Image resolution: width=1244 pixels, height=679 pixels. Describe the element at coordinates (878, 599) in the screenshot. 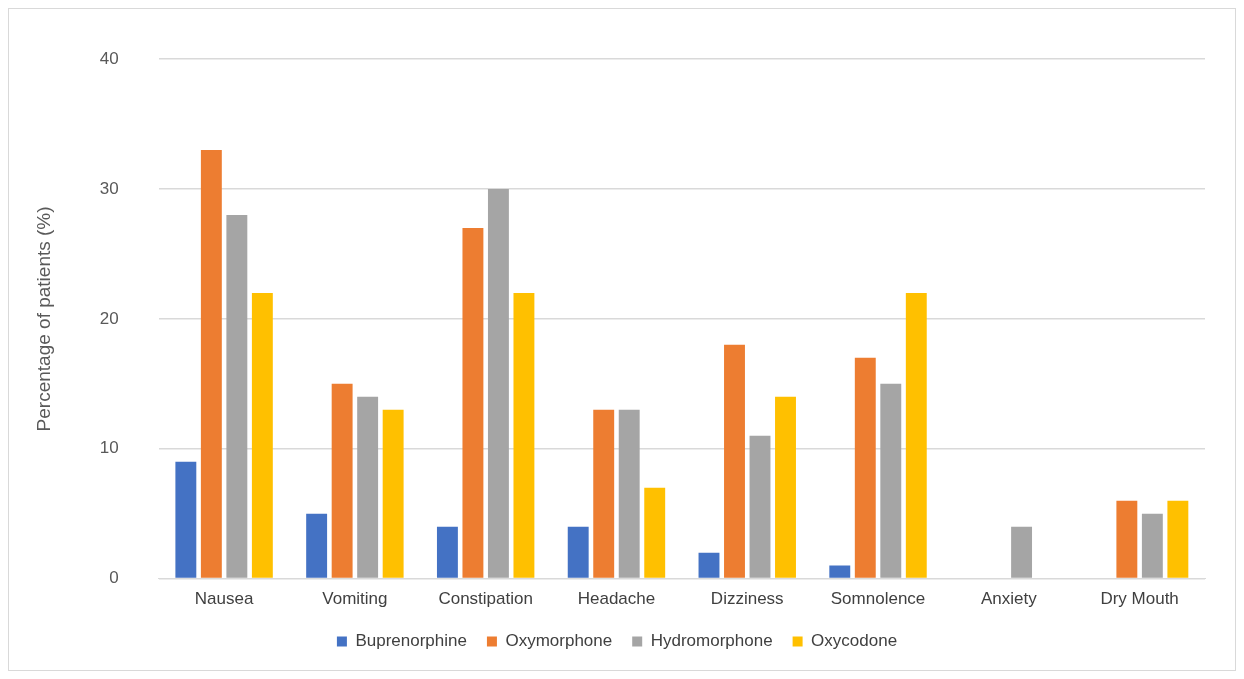

I see `x-tick-label: Somnolence` at that location.